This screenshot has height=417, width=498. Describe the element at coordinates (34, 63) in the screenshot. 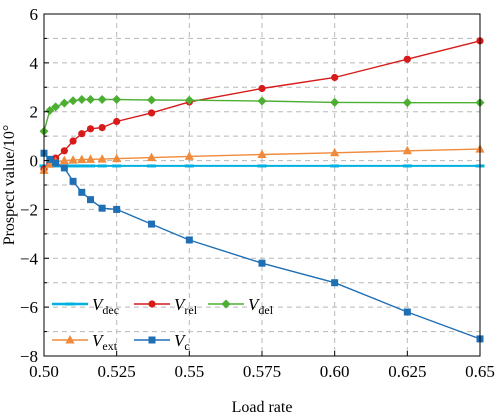

I see `y-tick-label: 4` at that location.